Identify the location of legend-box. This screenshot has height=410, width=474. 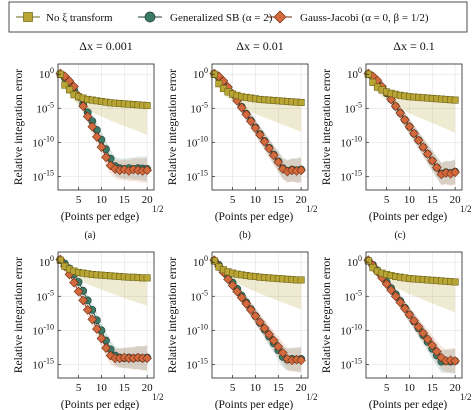
(238, 17).